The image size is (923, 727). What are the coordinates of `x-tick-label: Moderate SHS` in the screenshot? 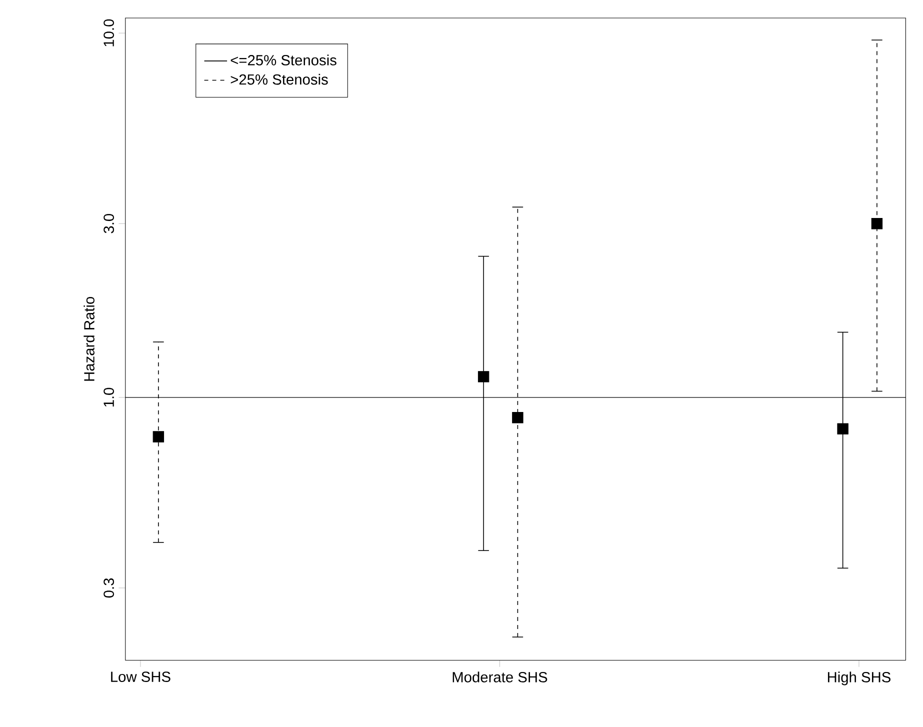 It's located at (500, 677).